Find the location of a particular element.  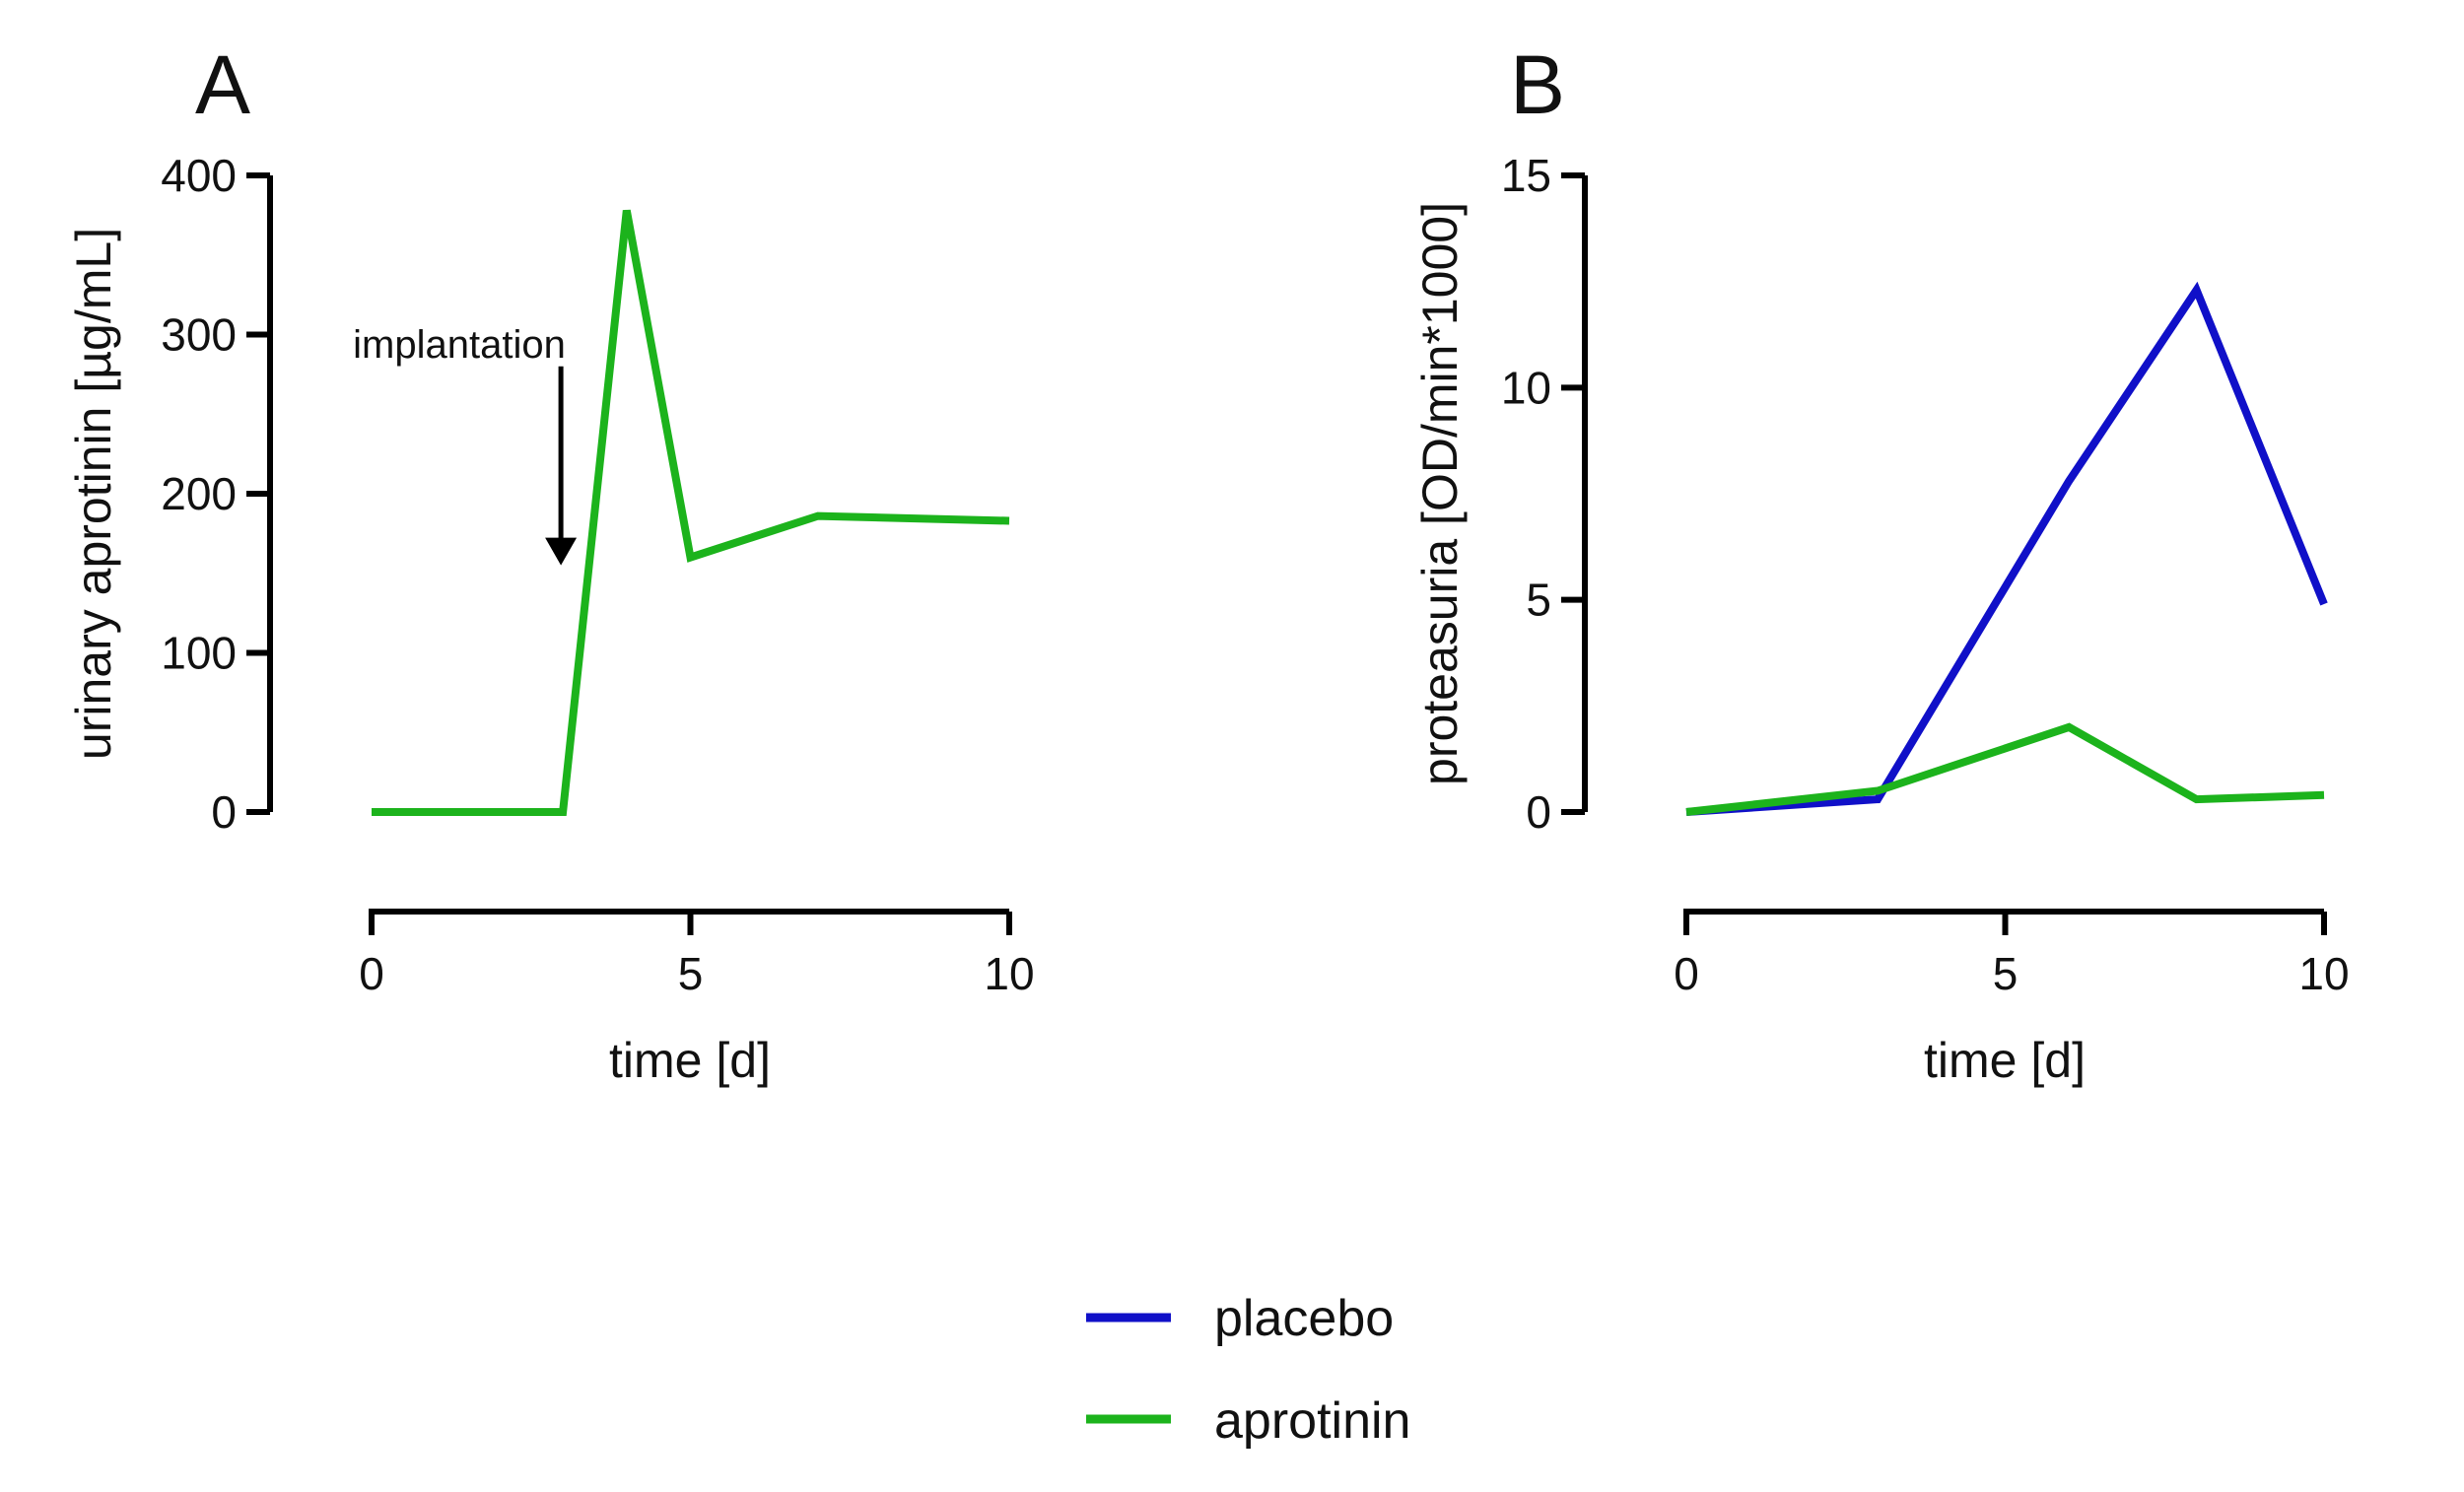

panel-letter-a: A is located at coordinates (222, 84).